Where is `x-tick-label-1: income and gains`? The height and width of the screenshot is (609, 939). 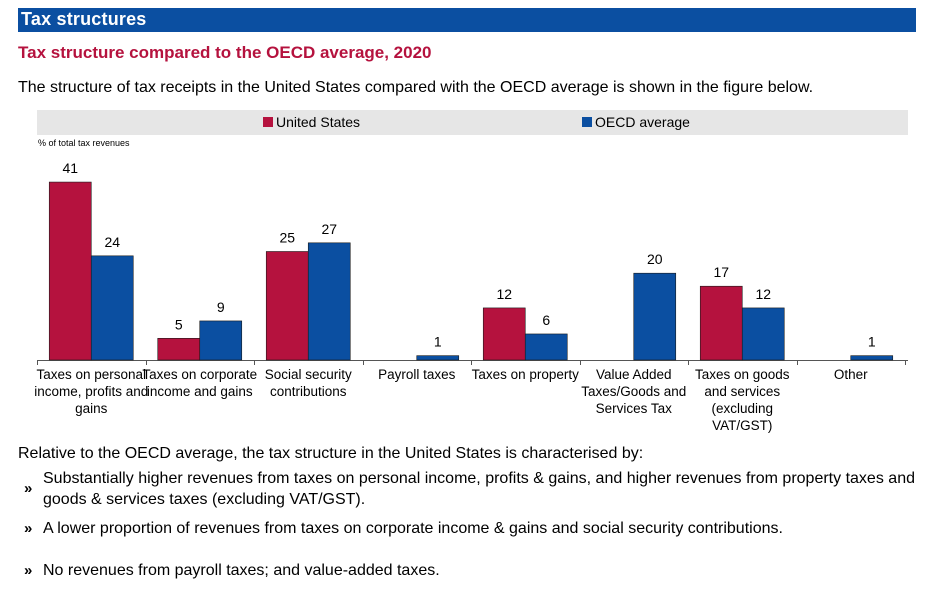
x-tick-label-1: income and gains is located at coordinates (200, 391).